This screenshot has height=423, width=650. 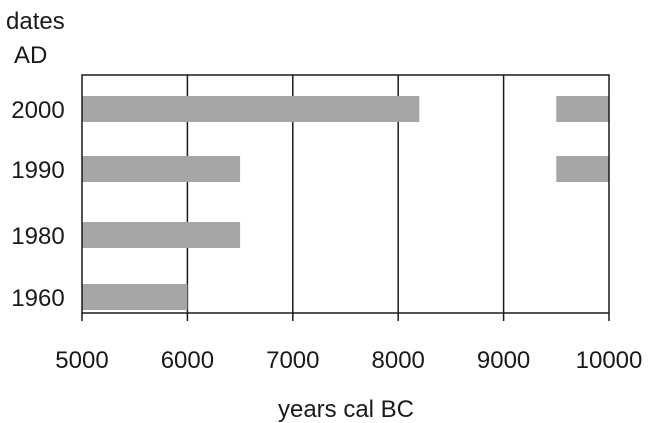 What do you see at coordinates (37, 170) in the screenshot?
I see `y-tick-label-1990: 1990` at bounding box center [37, 170].